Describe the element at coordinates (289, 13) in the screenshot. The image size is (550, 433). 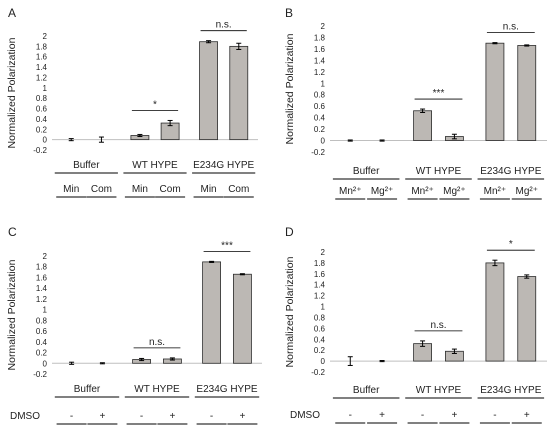
I see `panel-letter: B` at that location.